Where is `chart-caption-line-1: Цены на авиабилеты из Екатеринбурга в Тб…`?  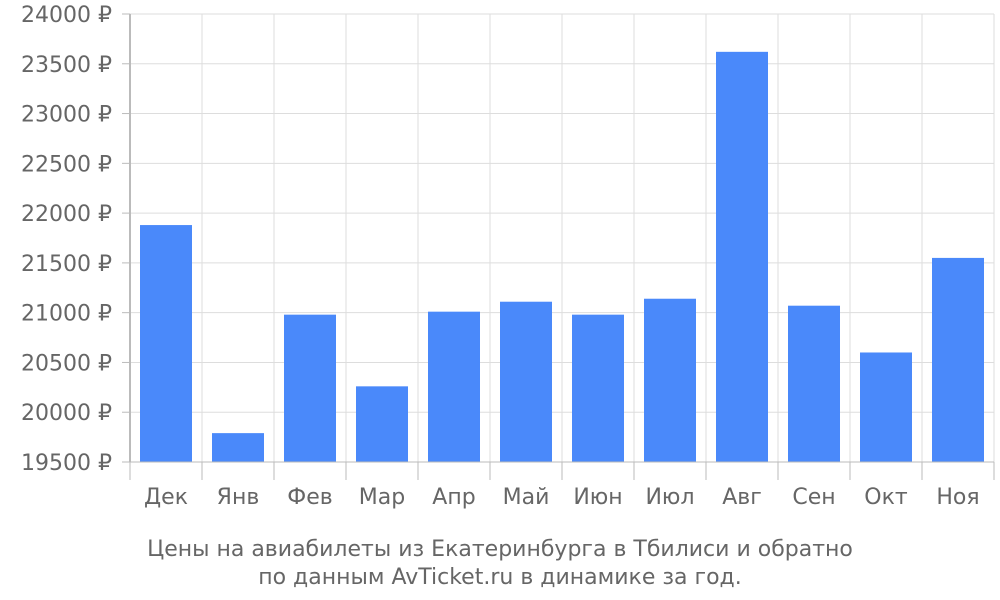 chart-caption-line-1: Цены на авиабилеты из Екатеринбурга в Тб… is located at coordinates (500, 549).